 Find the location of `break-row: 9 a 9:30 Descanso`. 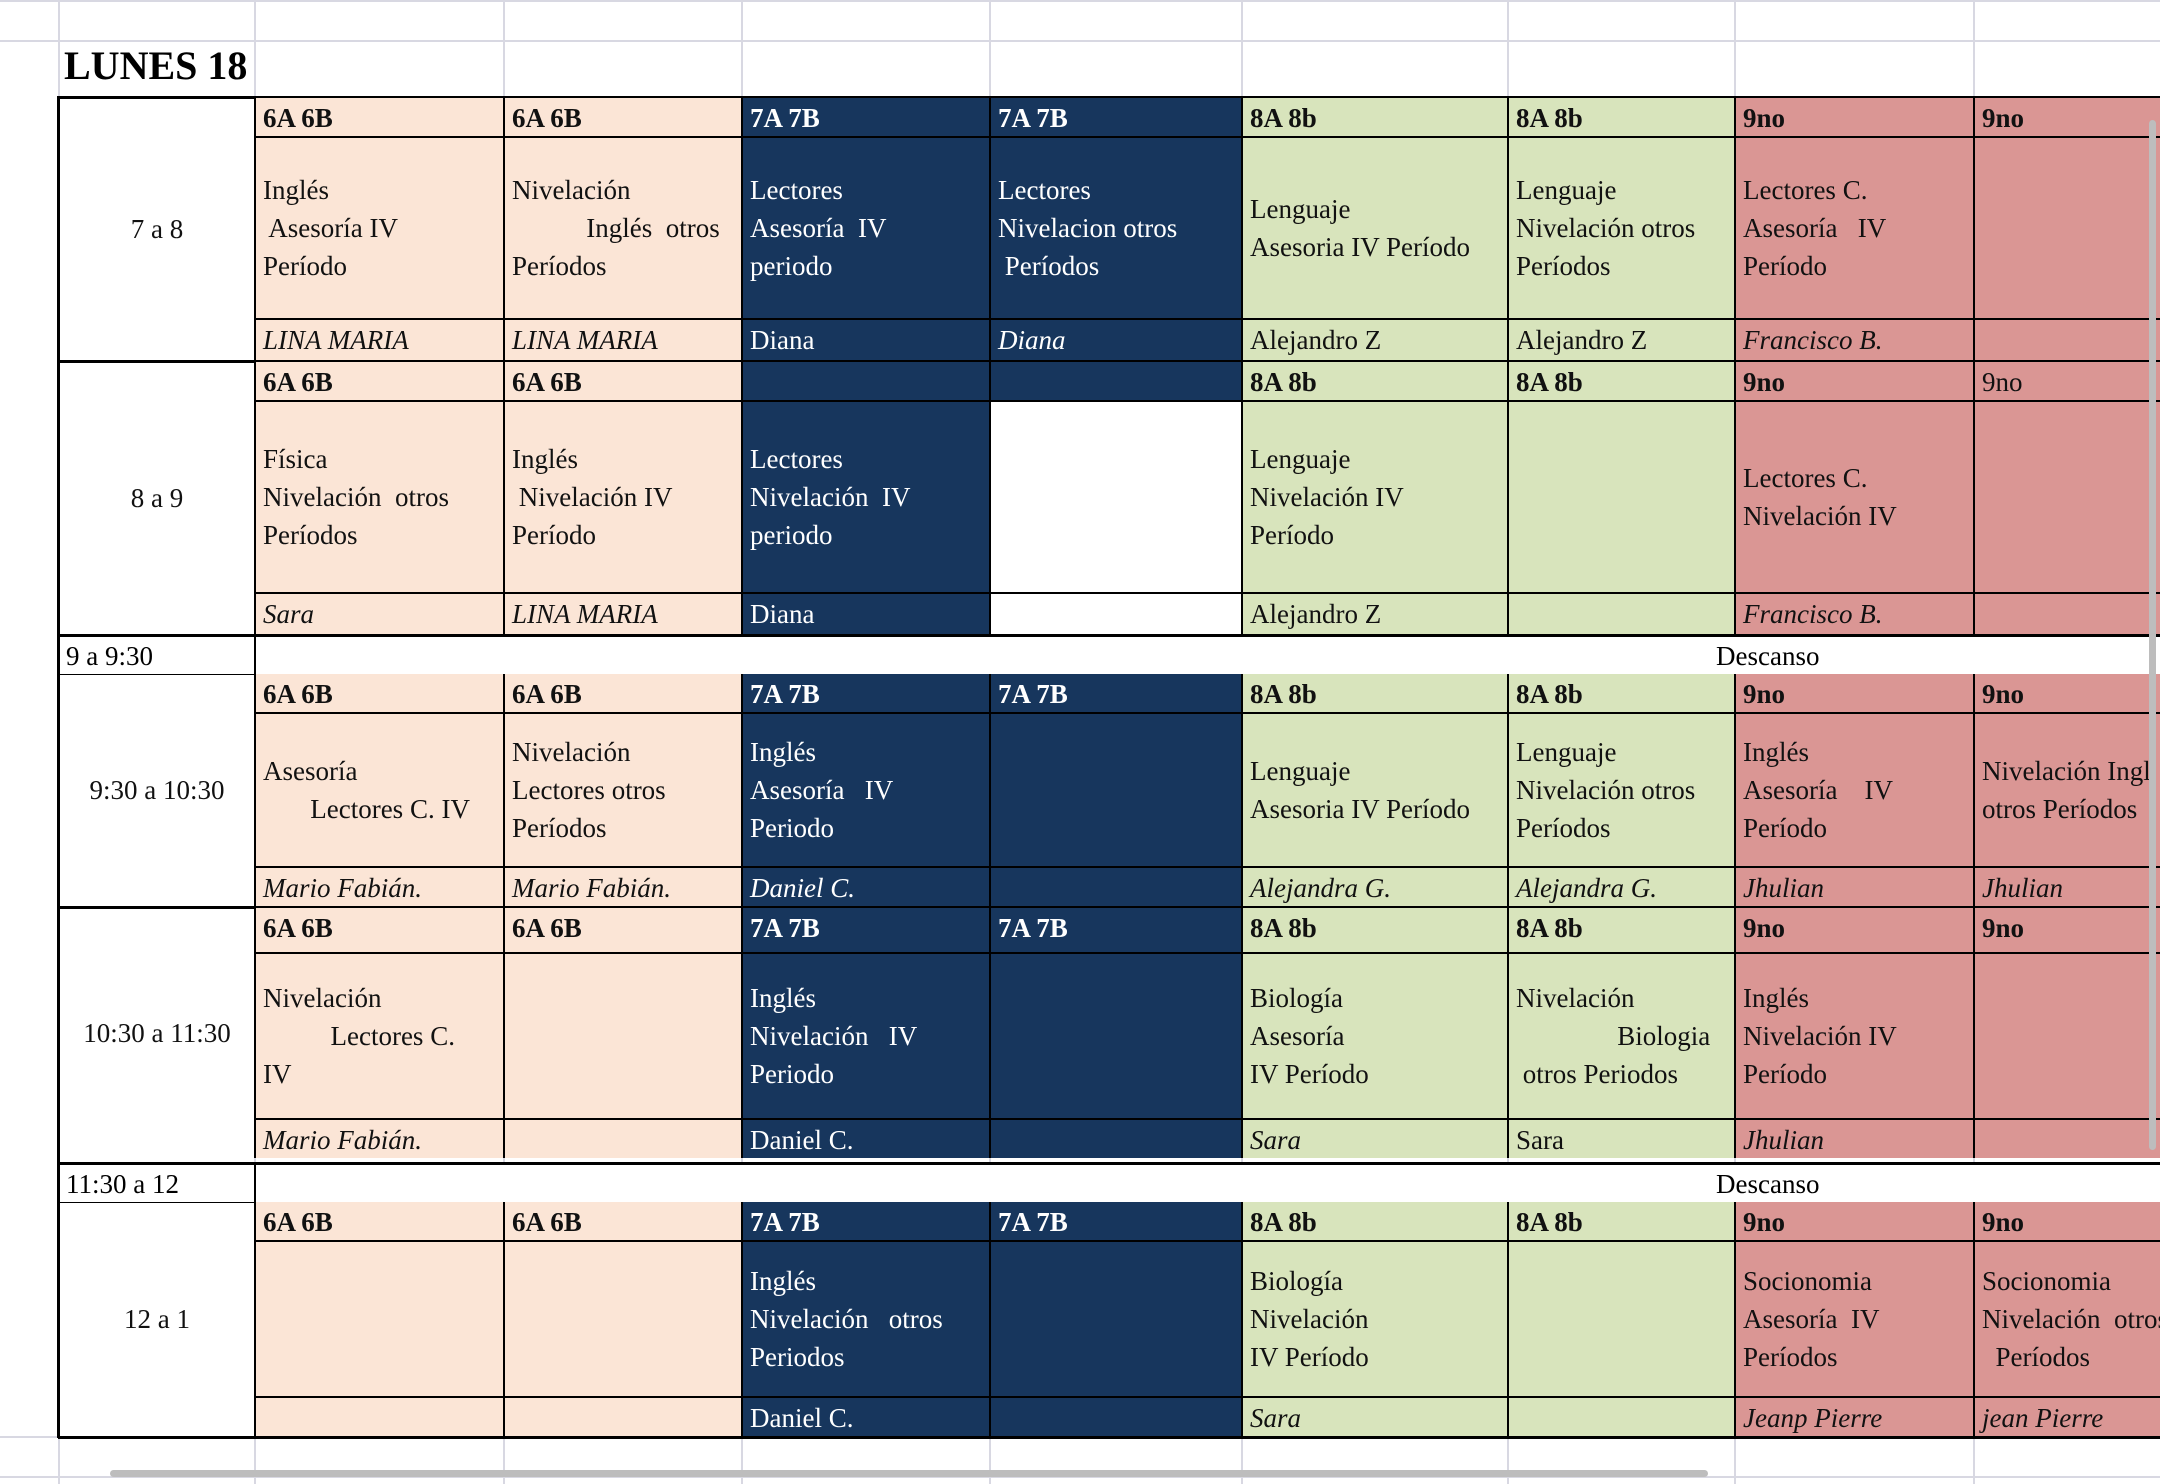

break-row: 9 a 9:30 Descanso is located at coordinates (1109, 655).